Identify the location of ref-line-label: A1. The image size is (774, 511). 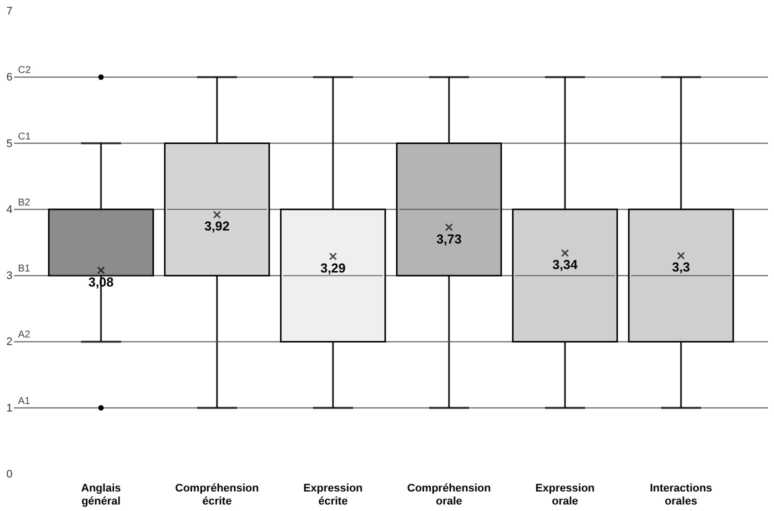
(24, 401).